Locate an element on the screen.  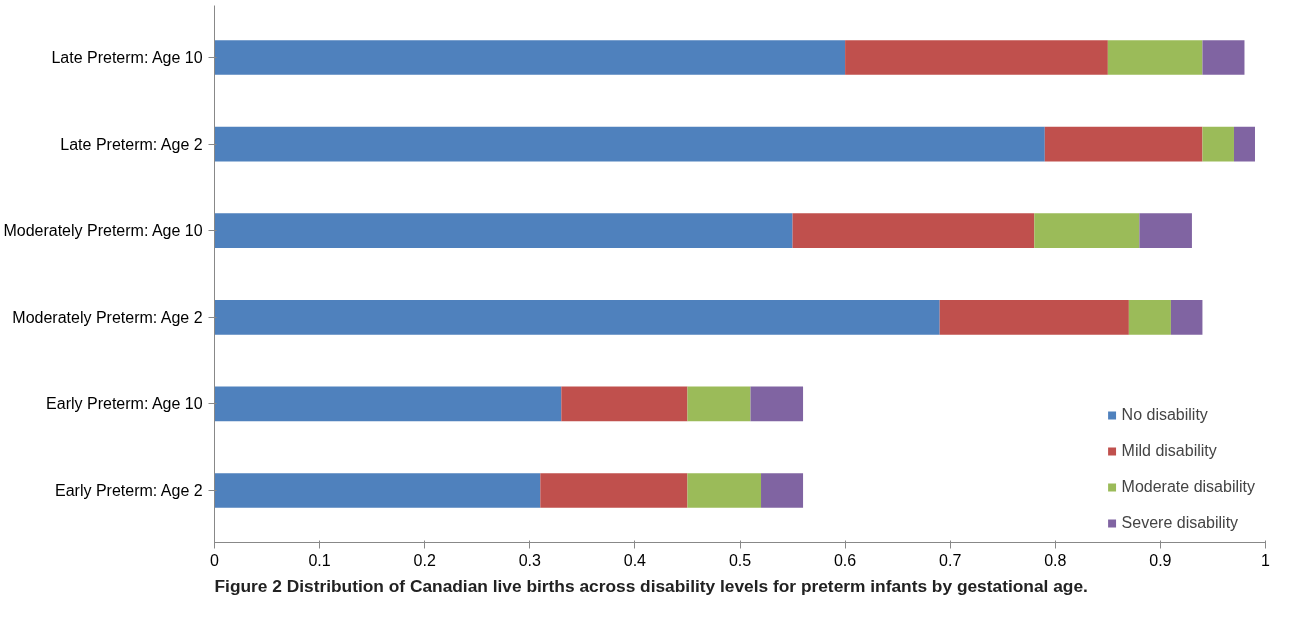
x-tick-label: 0.4 is located at coordinates (635, 560).